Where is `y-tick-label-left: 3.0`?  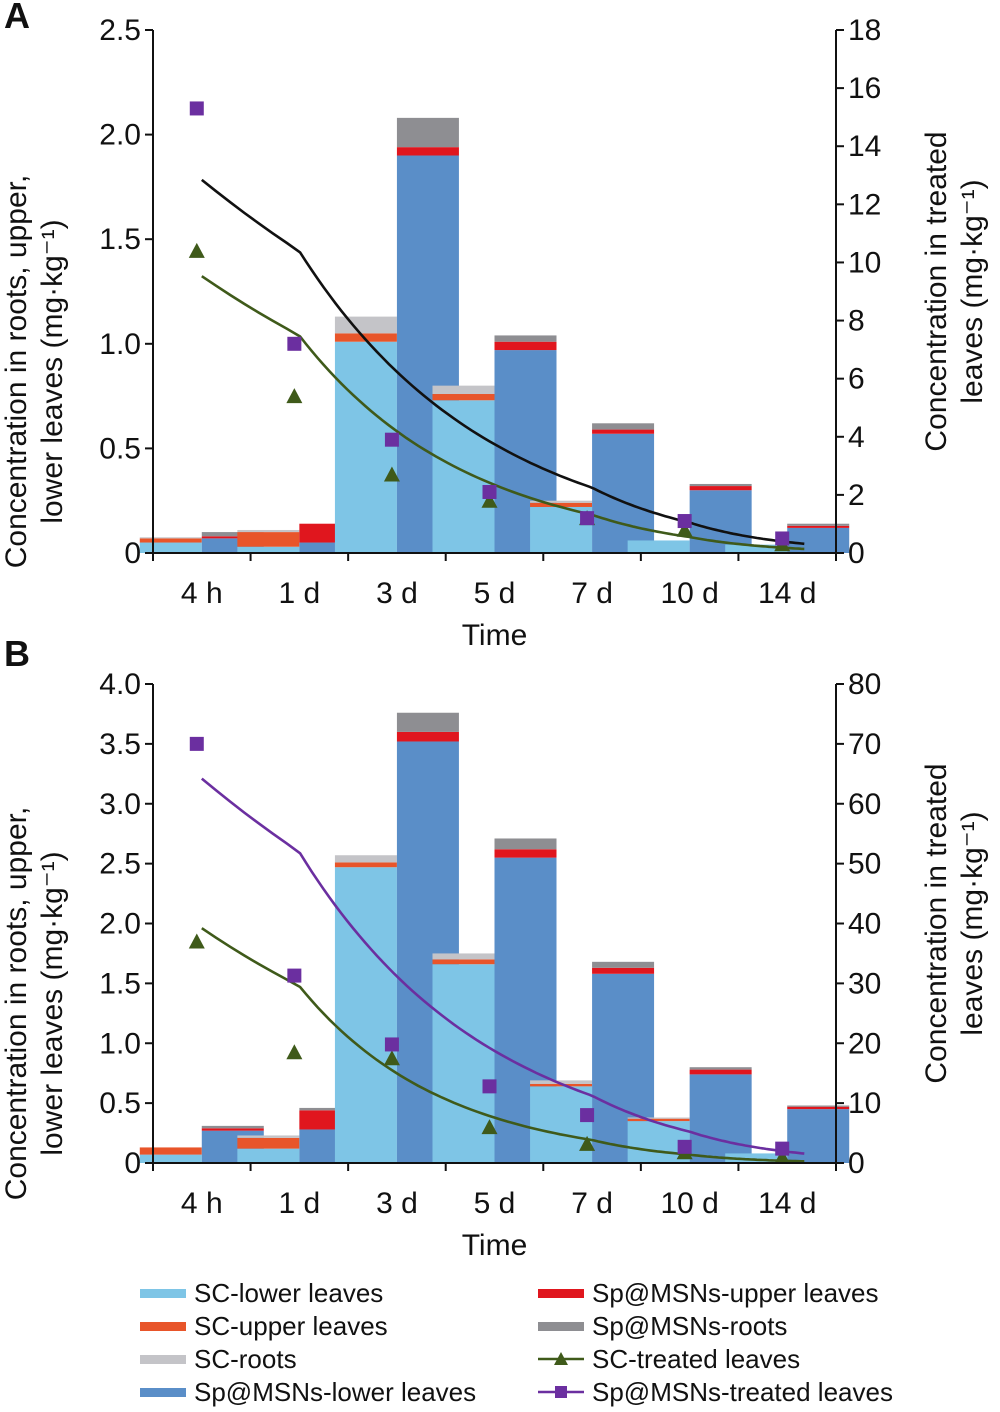 y-tick-label-left: 3.0 is located at coordinates (120, 804).